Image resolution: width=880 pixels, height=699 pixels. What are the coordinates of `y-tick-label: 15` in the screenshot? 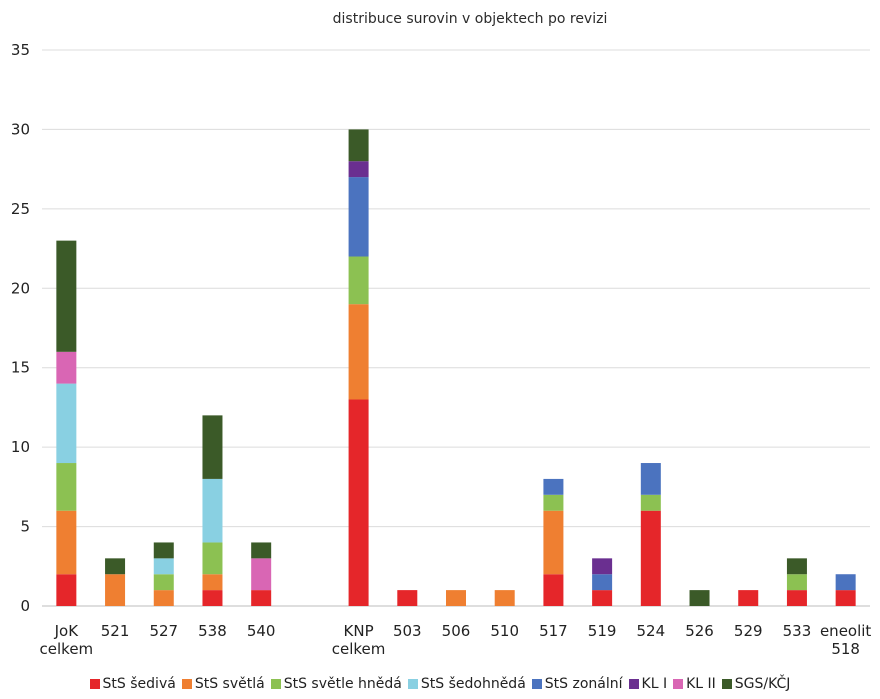 It's located at (20, 368).